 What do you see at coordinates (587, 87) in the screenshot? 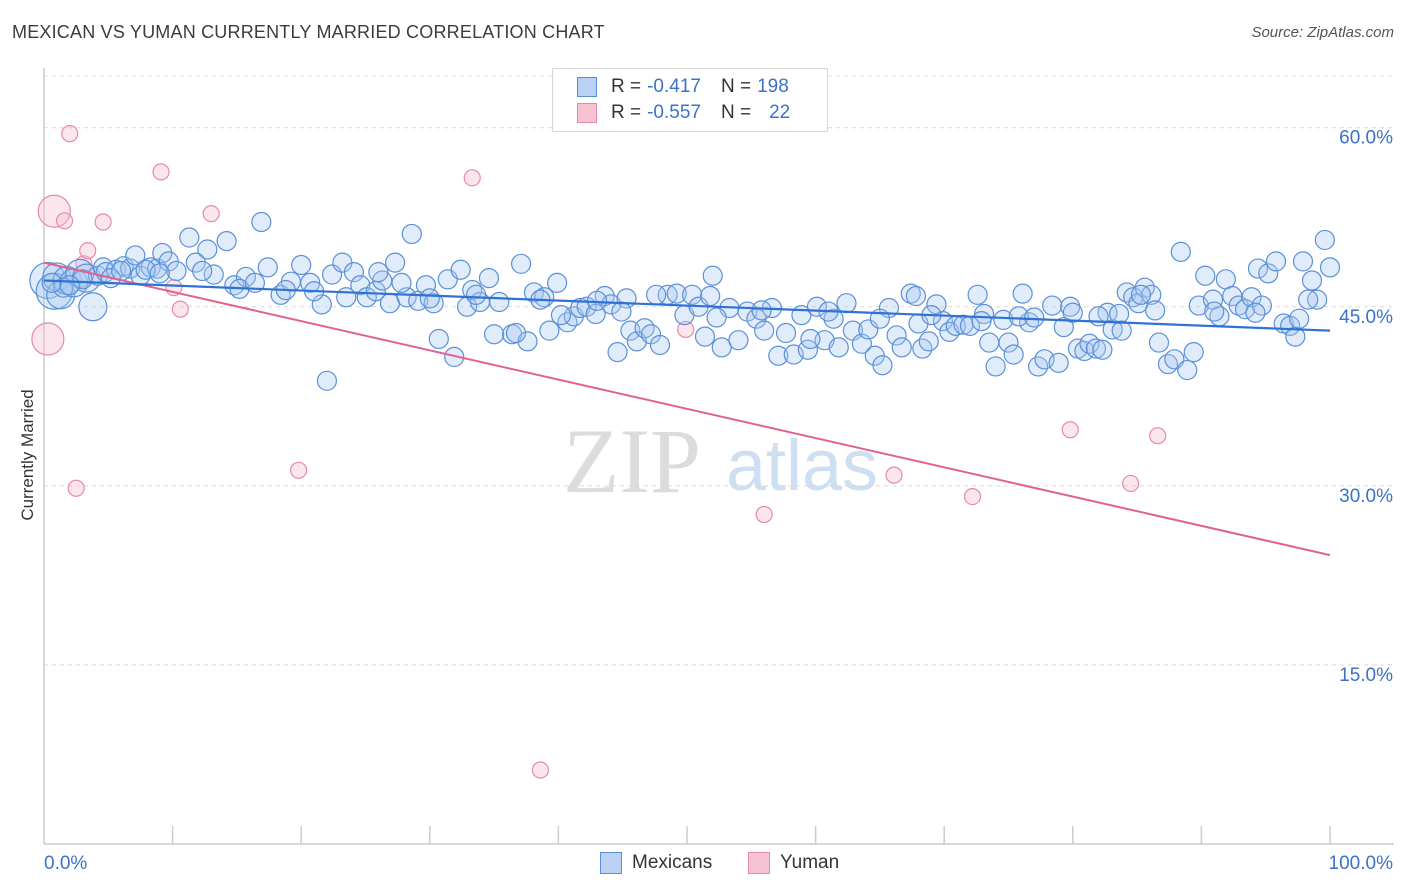
I see `mexicans-swatch` at bounding box center [587, 87].